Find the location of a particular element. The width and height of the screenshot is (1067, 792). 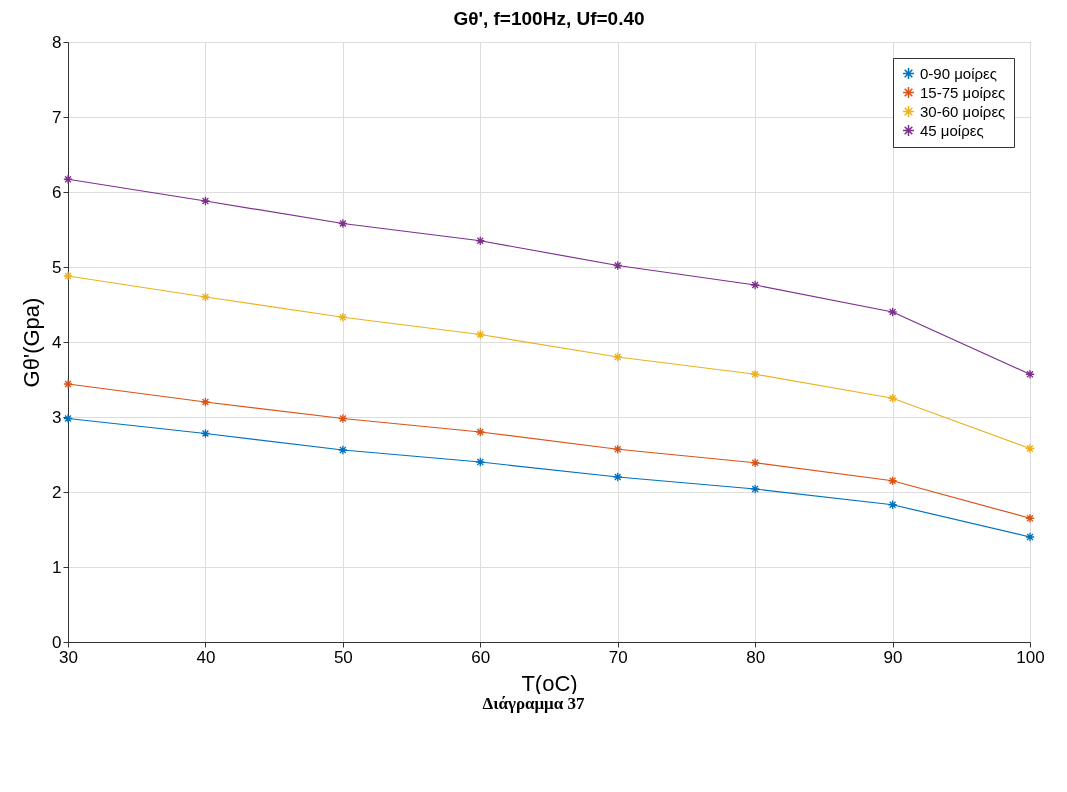

y-tick-label: 4 is located at coordinates (57, 342).